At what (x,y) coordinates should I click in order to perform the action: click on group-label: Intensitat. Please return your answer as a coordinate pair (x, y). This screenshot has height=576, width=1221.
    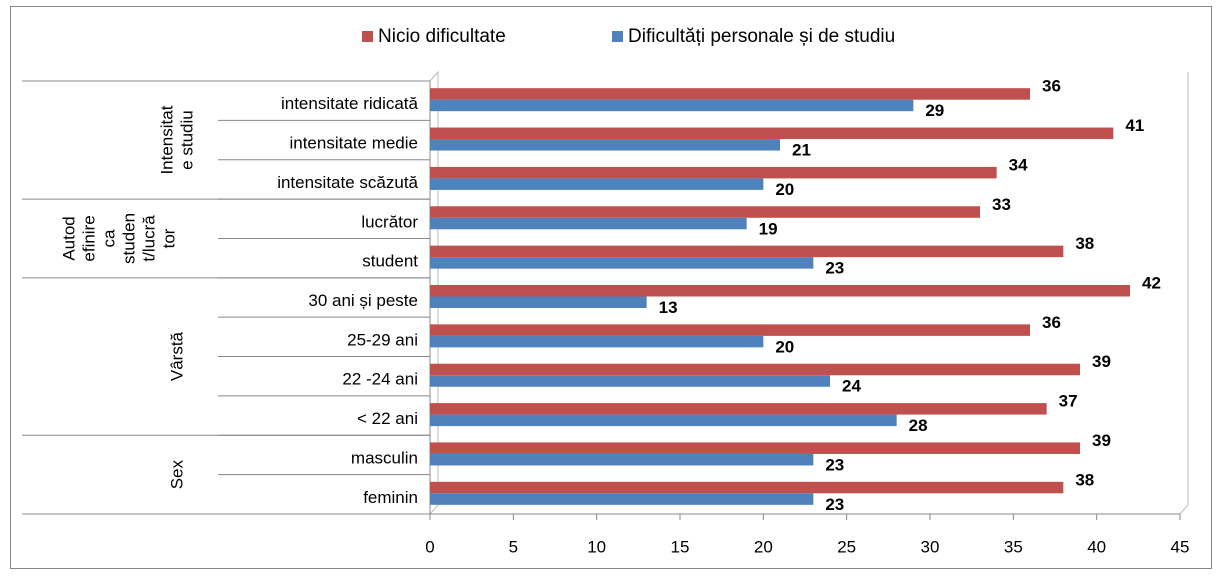
    Looking at the image, I should click on (166, 139).